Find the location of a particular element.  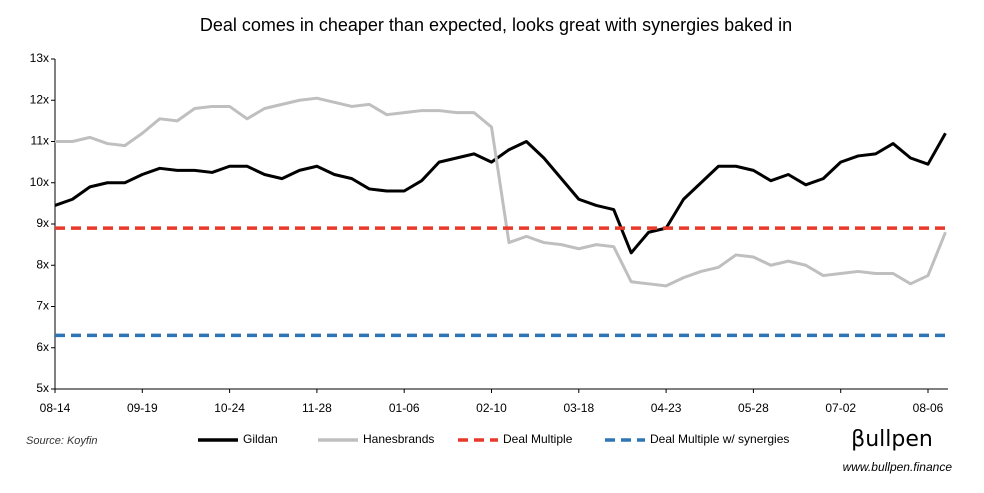

legend-label: Deal Multiple is located at coordinates (538, 439).